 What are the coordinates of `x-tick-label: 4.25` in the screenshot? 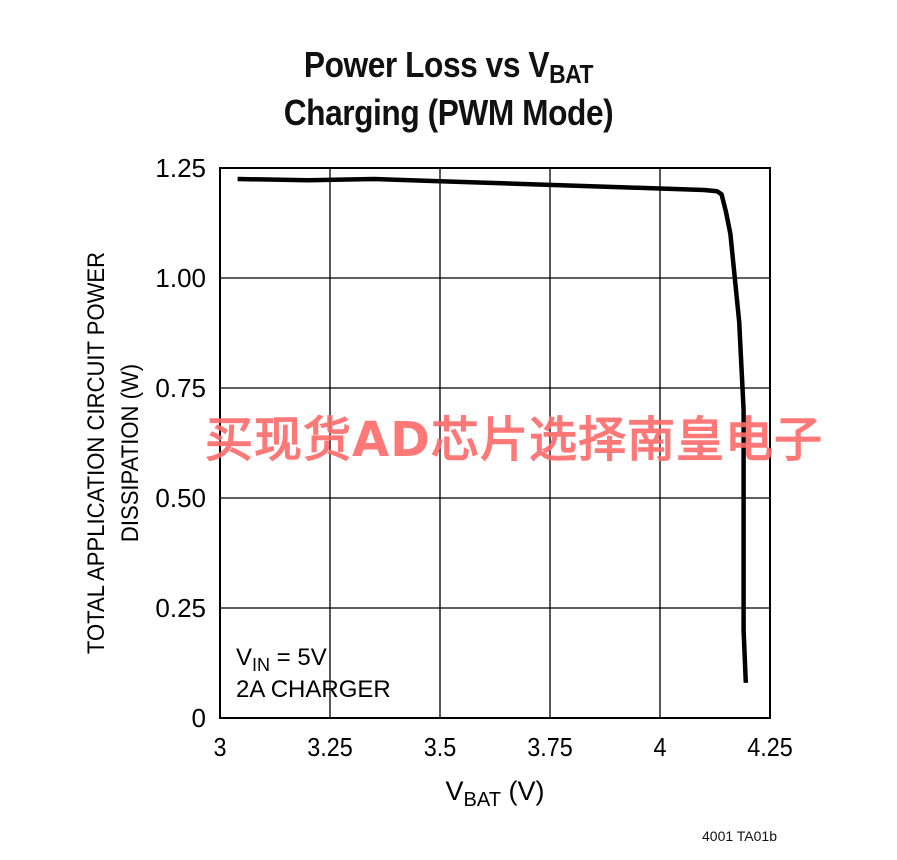 It's located at (770, 748).